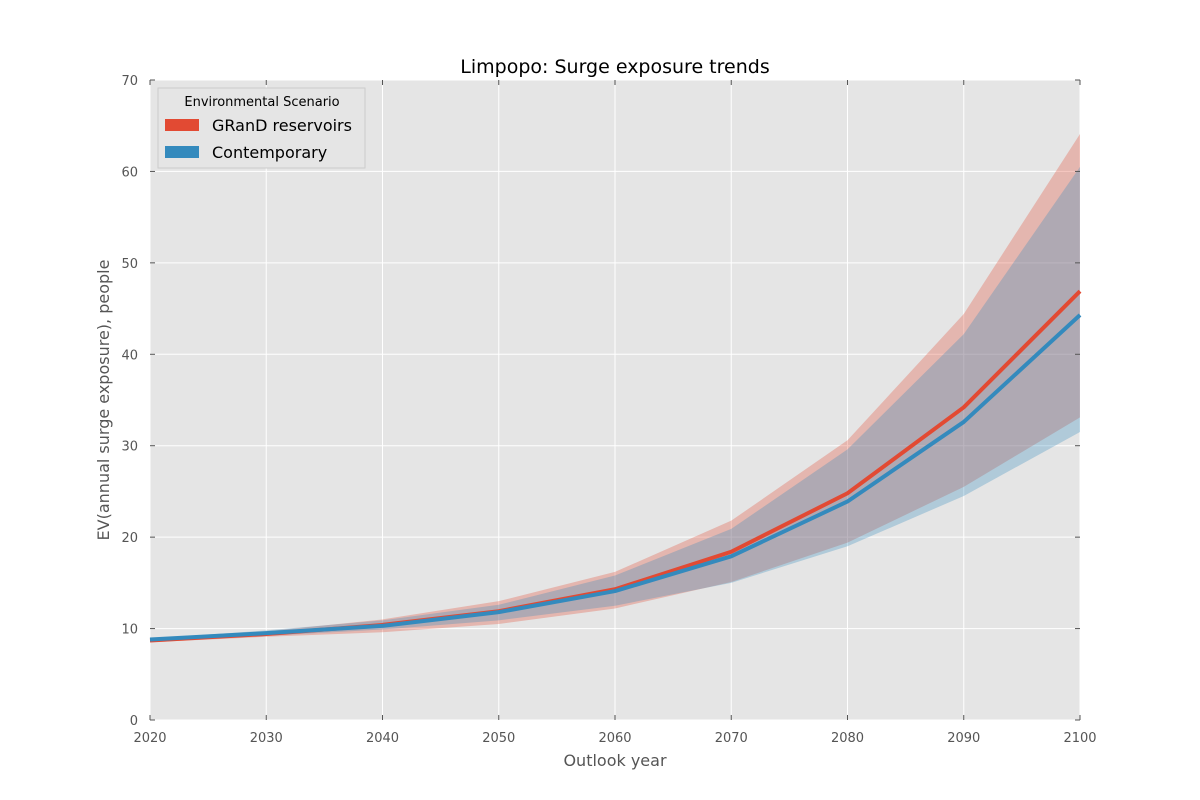 The height and width of the screenshot is (800, 1200). I want to click on legend-swatch-grand-reservoirs, so click(182, 125).